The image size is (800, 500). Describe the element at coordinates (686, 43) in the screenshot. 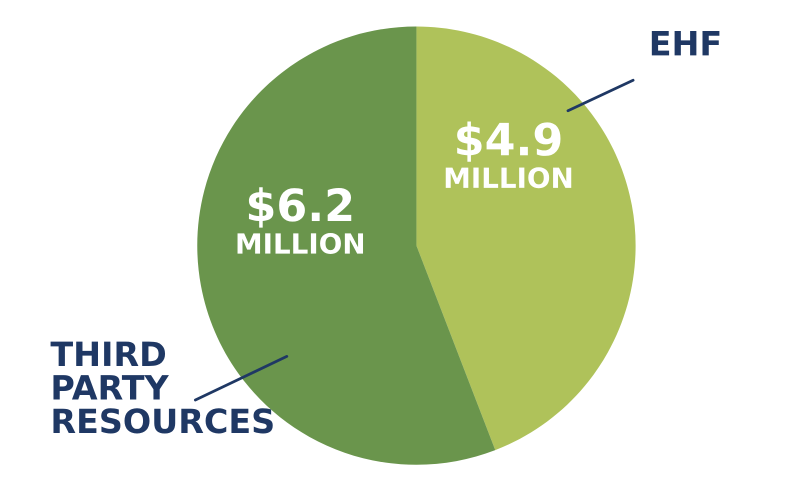

I see `slice-label: EHF` at that location.